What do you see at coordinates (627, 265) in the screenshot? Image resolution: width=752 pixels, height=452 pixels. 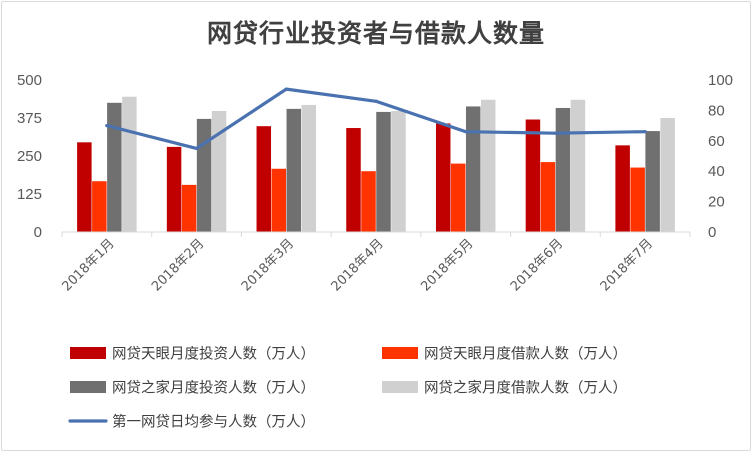 I see `x-tick-label: 2018年7月` at bounding box center [627, 265].